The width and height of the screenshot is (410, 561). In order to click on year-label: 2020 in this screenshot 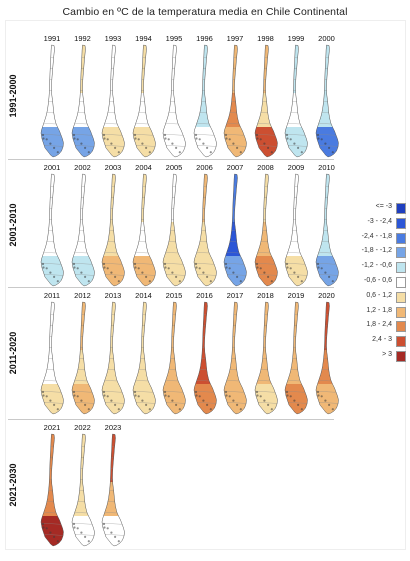, I will do `click(326, 295)`.